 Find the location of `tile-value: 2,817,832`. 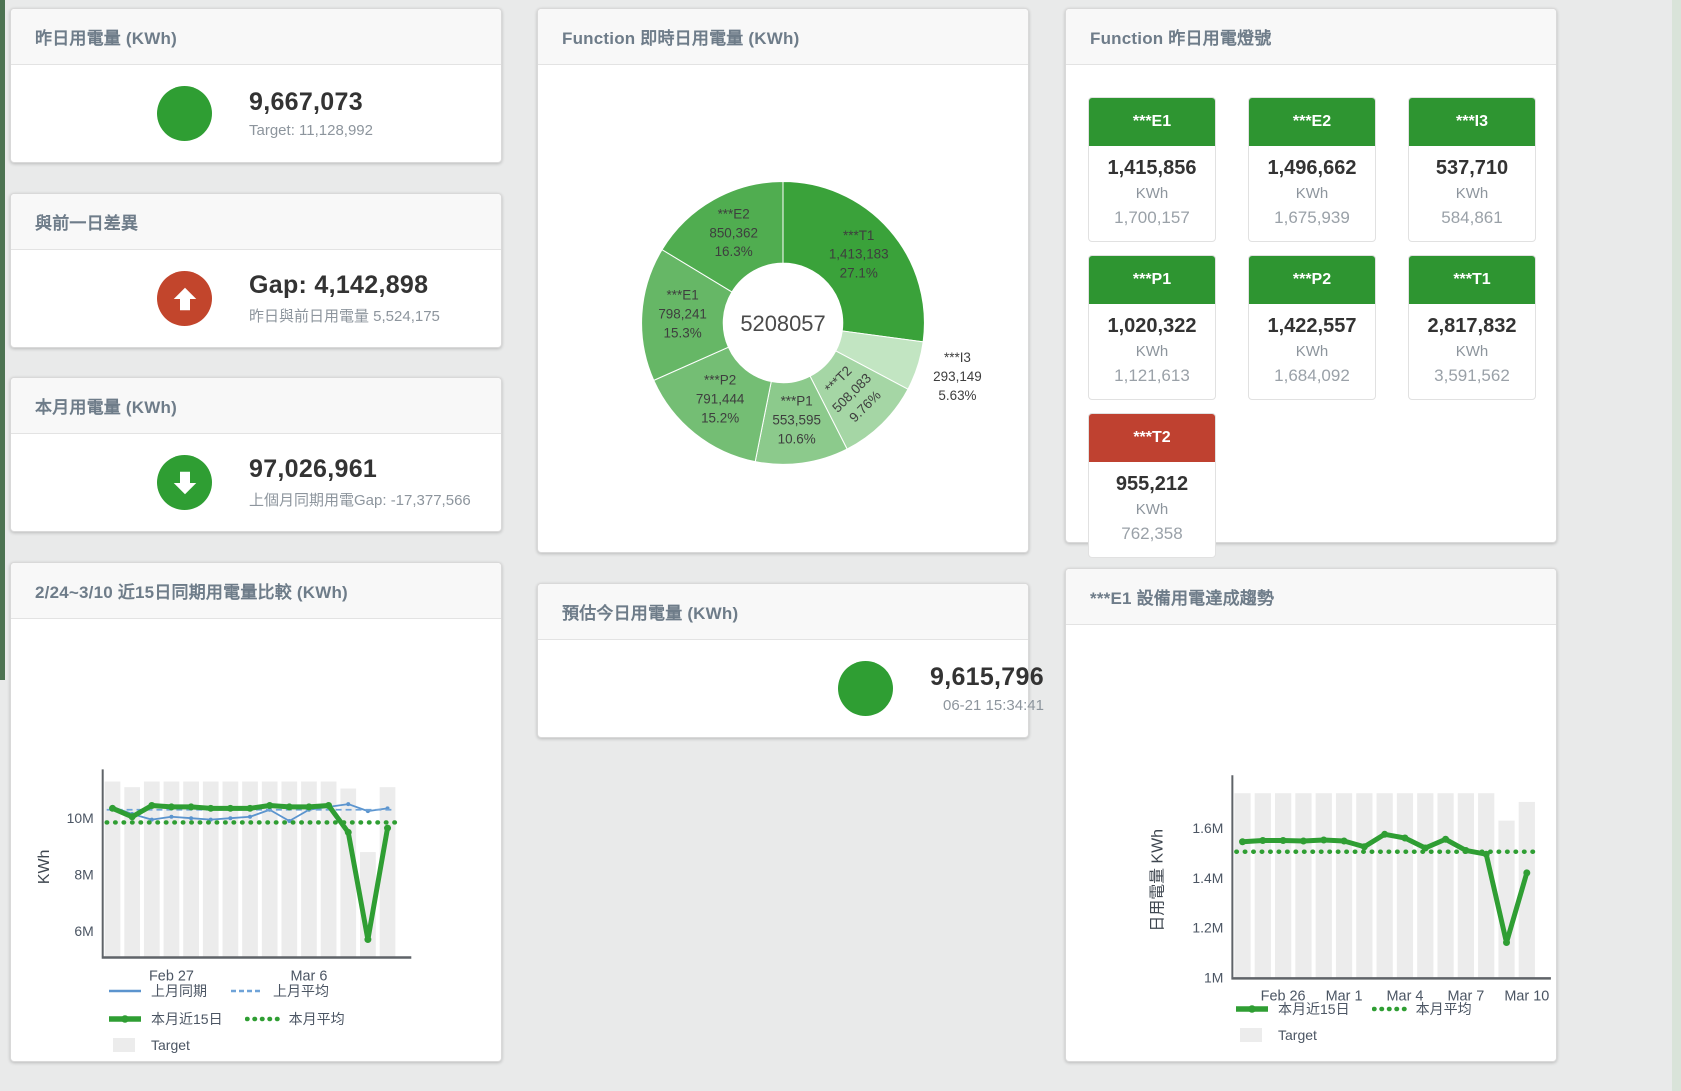

tile-value: 2,817,832 is located at coordinates (1472, 326).